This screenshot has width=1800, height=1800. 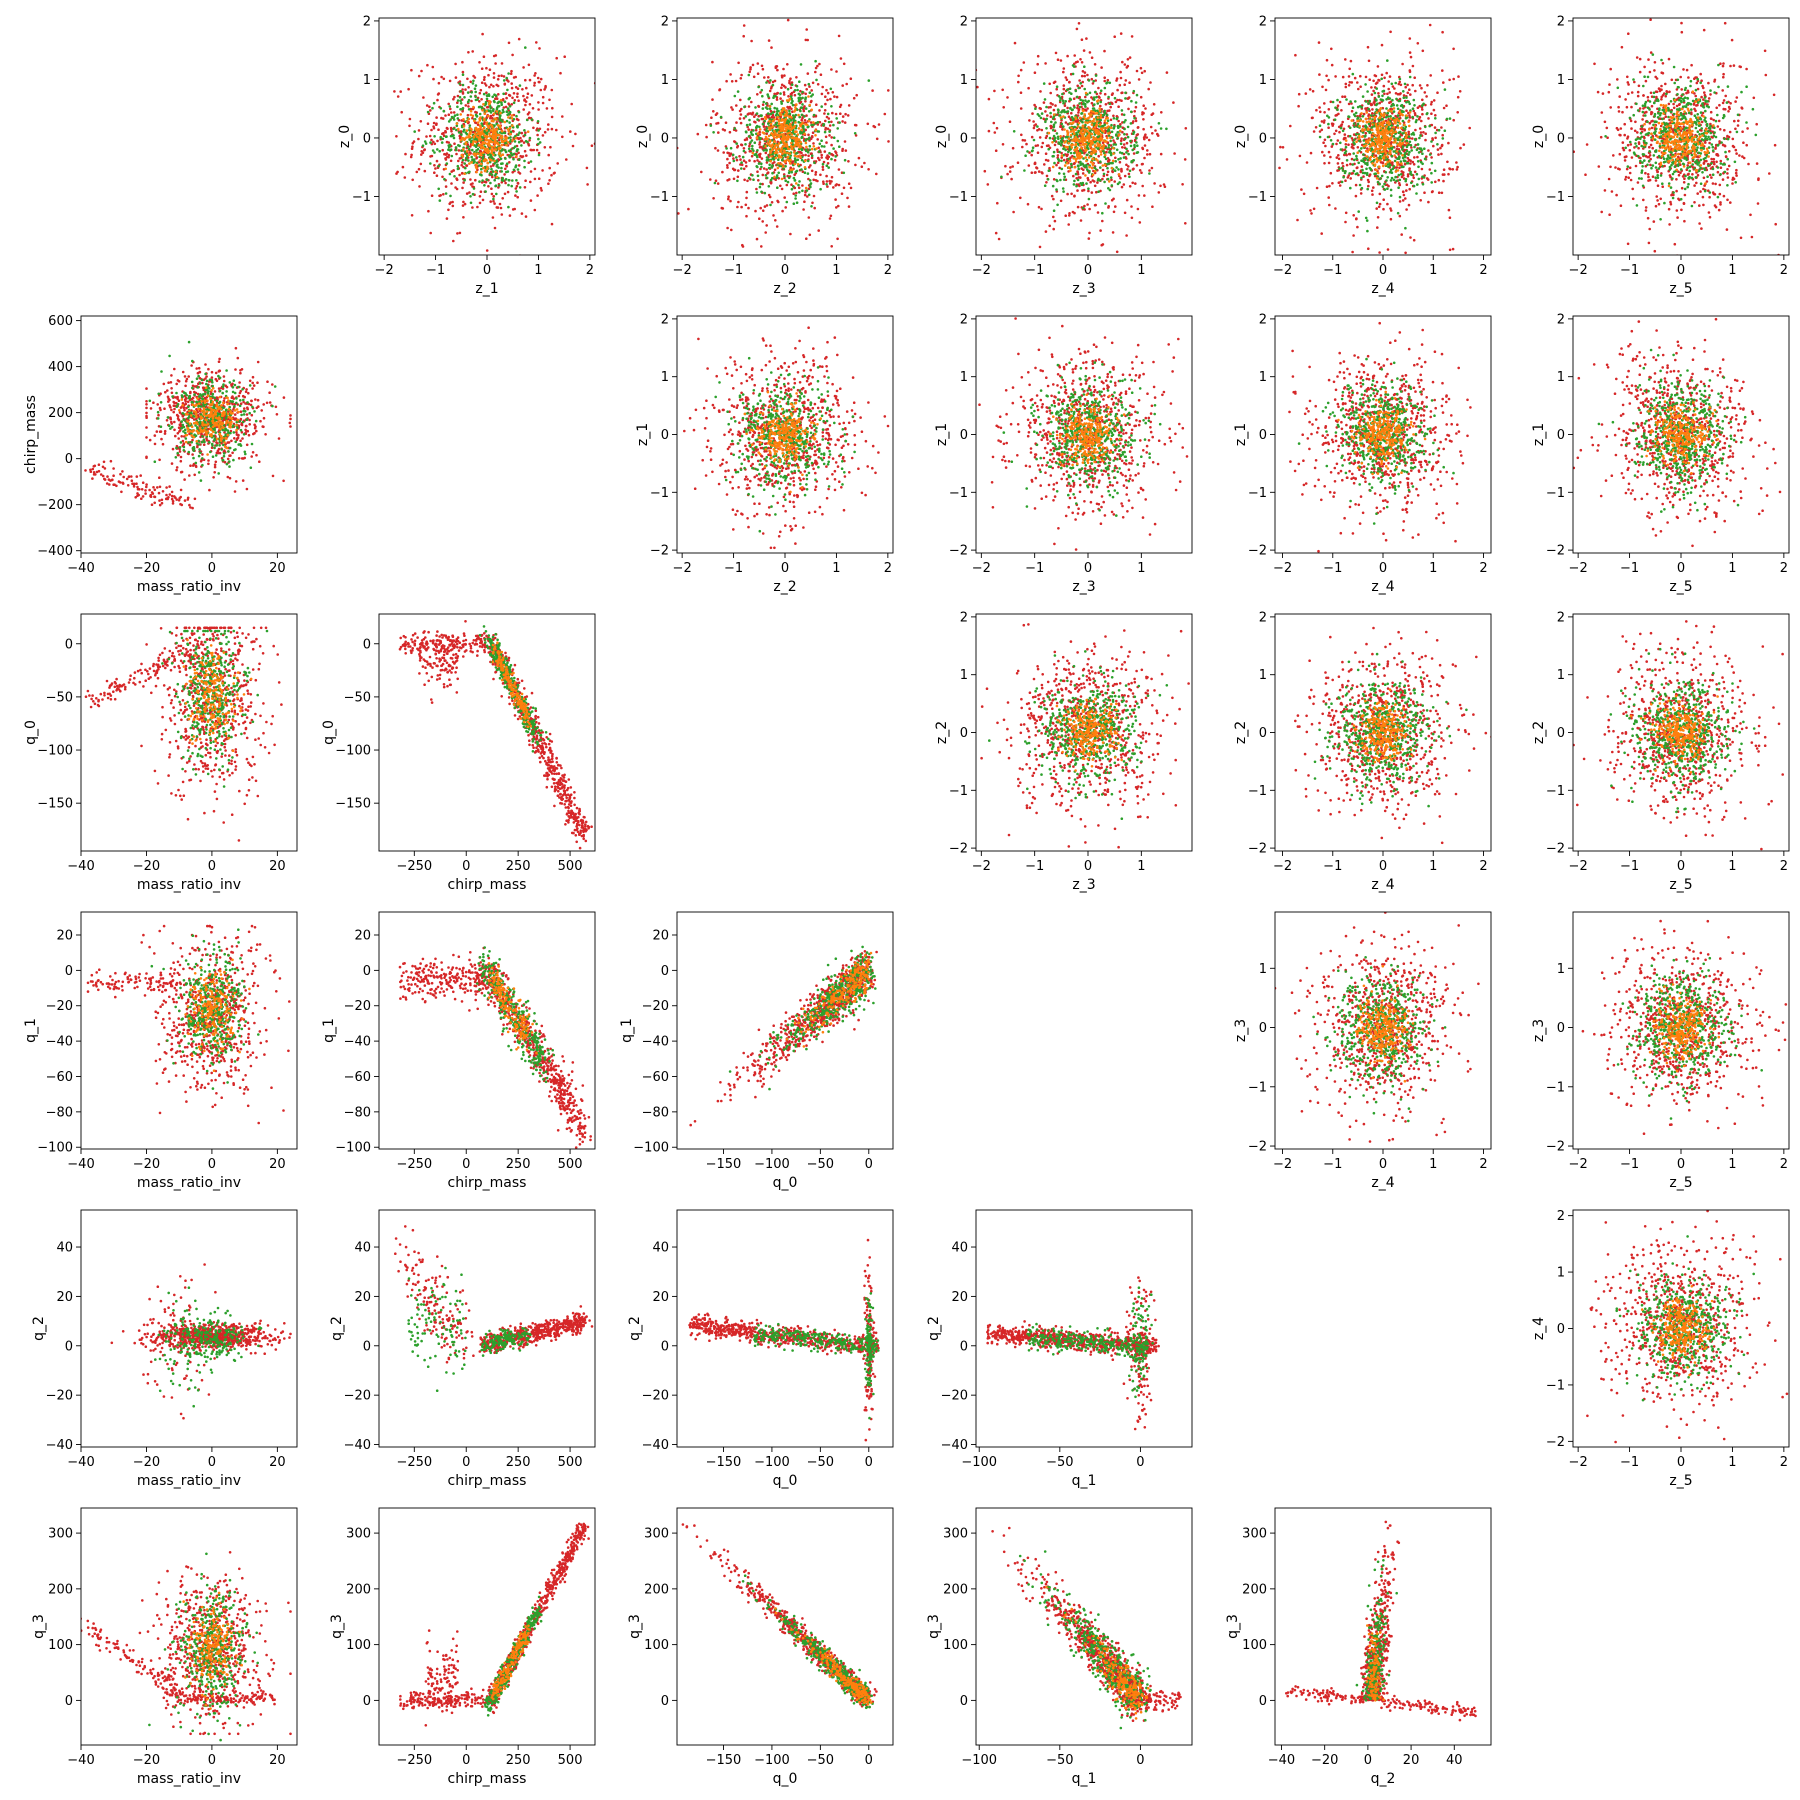 What do you see at coordinates (1088, 270) in the screenshot?
I see `x-tick-label: 0` at bounding box center [1088, 270].